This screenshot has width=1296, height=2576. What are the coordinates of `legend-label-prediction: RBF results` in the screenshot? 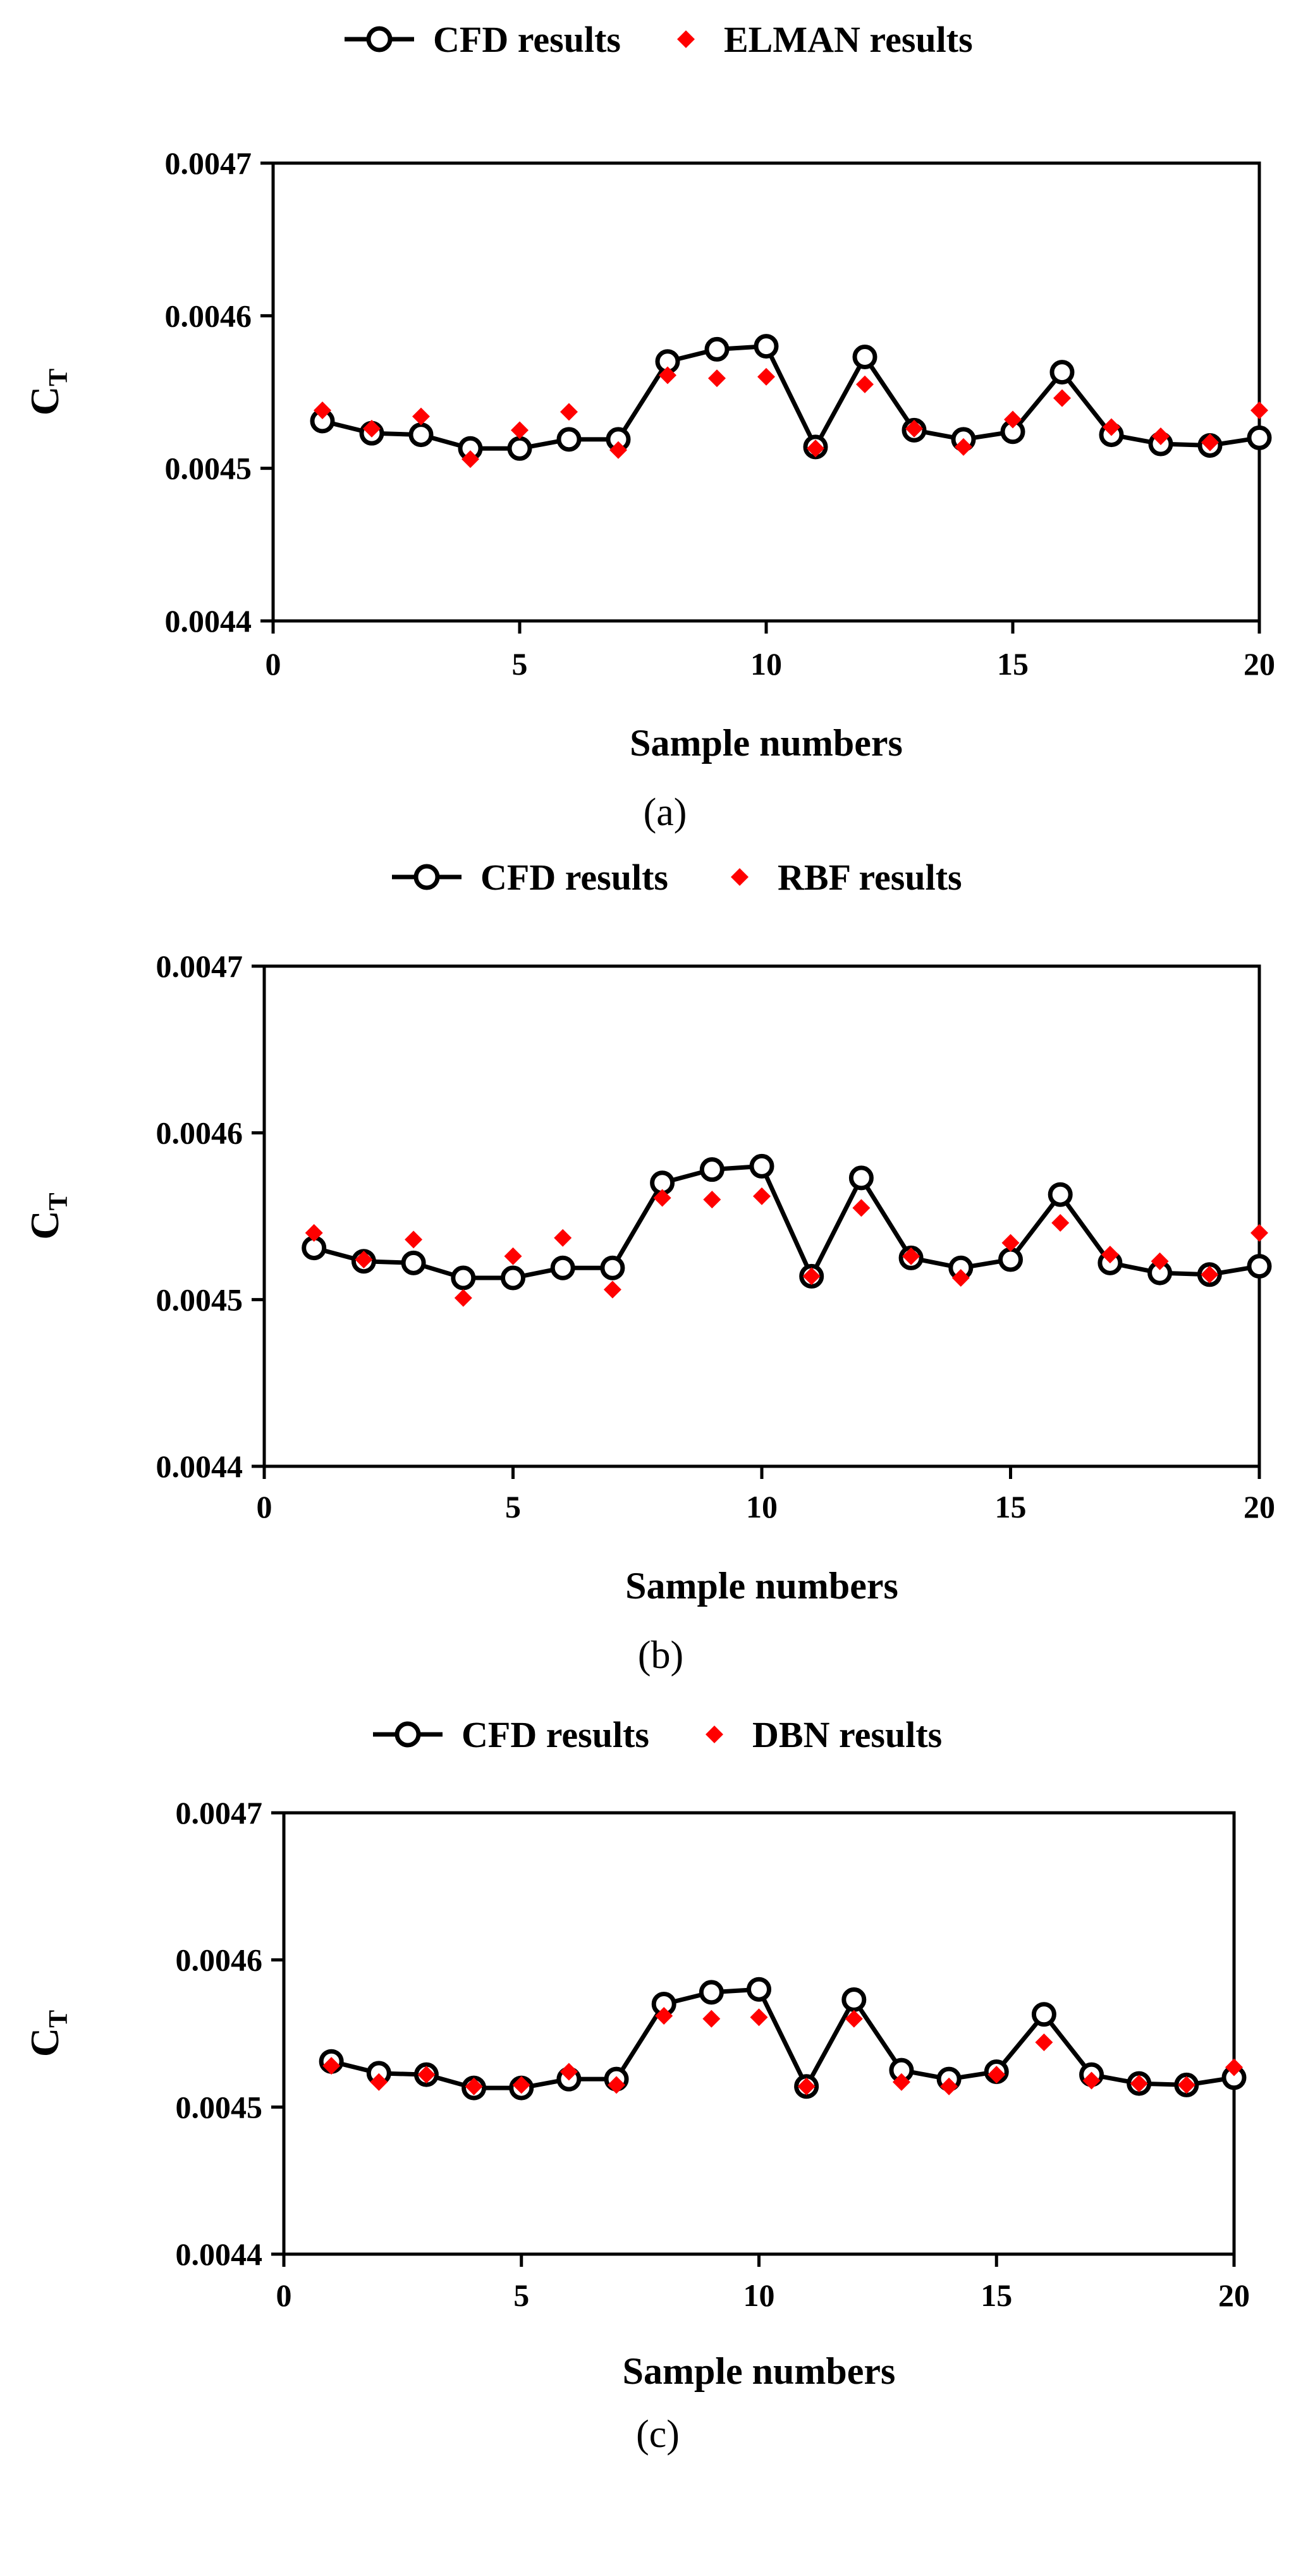 It's located at (870, 877).